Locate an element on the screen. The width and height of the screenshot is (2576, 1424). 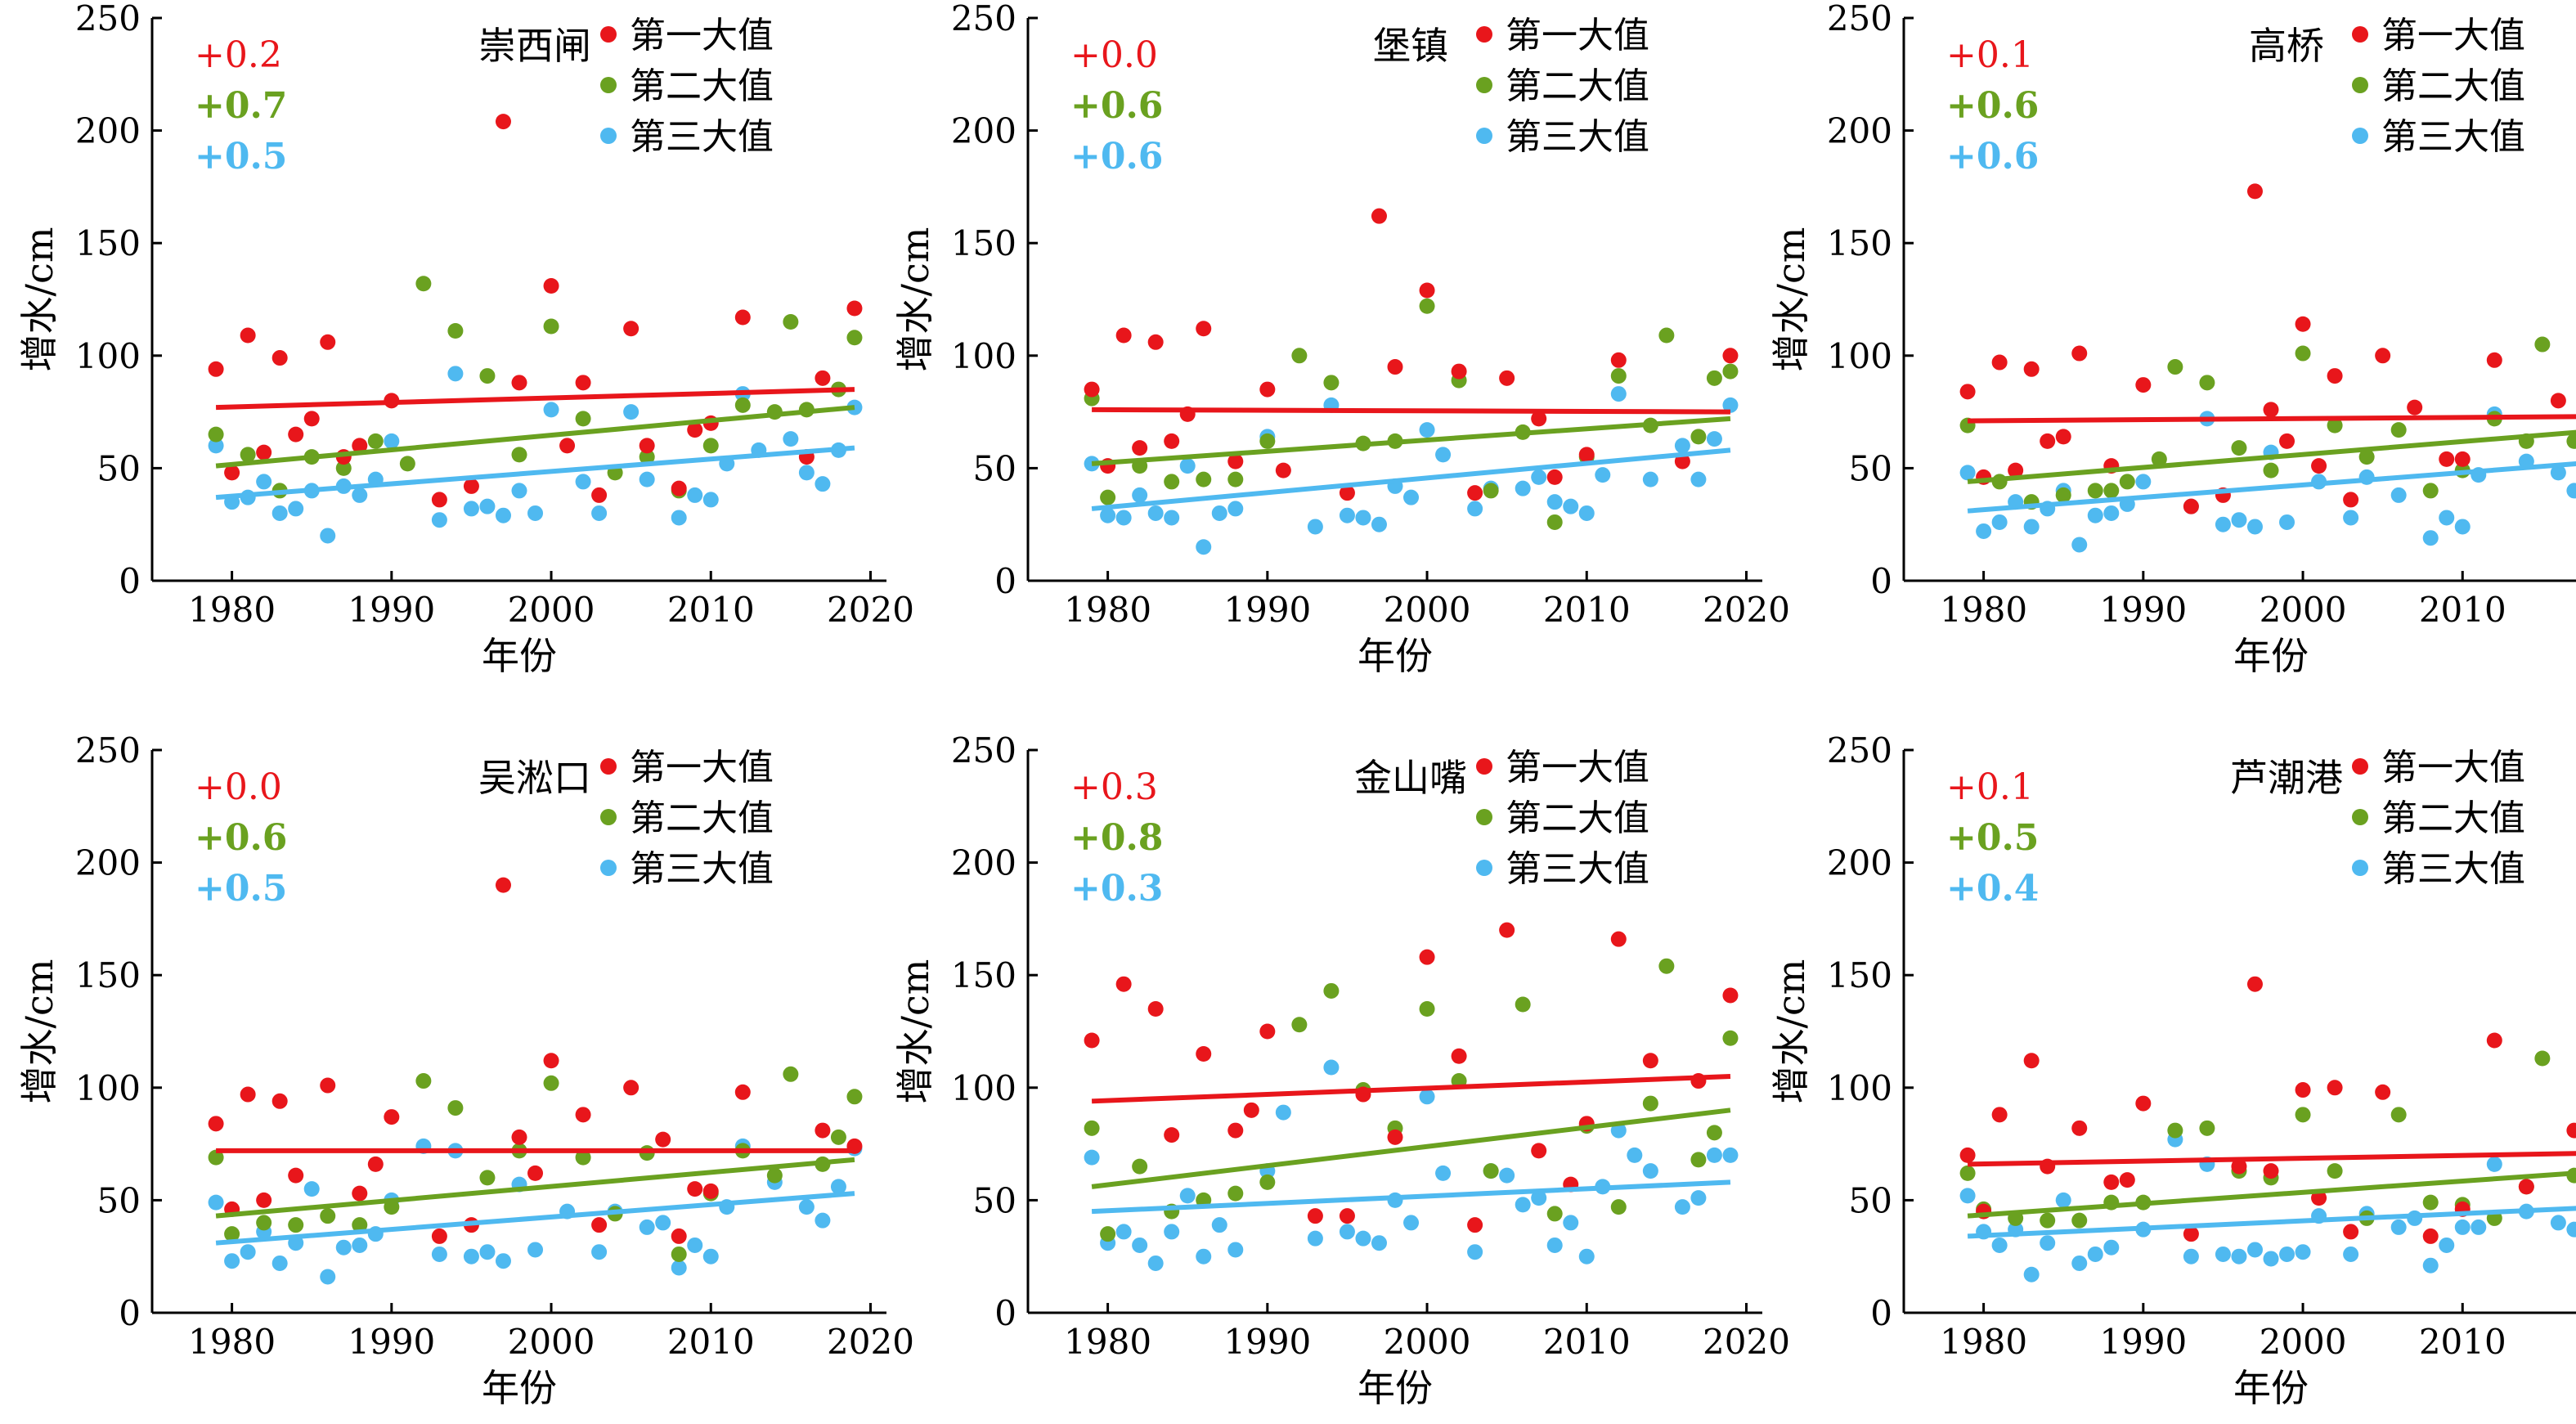
trend-rate-label: +0.5 is located at coordinates (1992, 838).